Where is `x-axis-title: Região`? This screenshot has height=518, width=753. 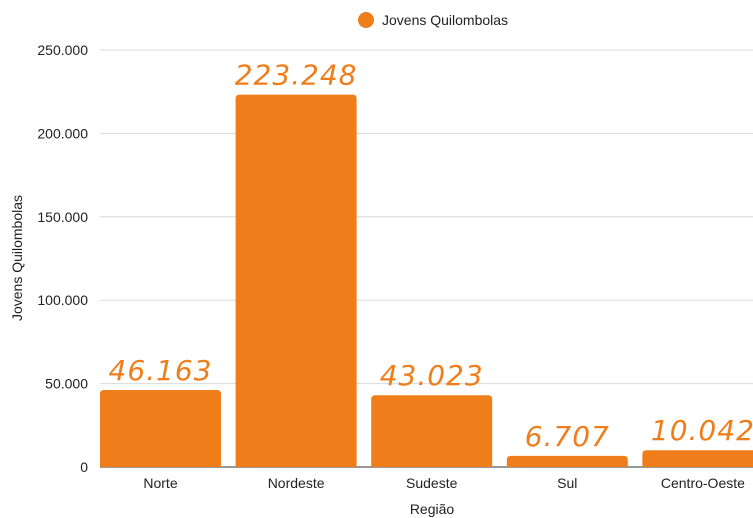
x-axis-title: Região is located at coordinates (432, 509).